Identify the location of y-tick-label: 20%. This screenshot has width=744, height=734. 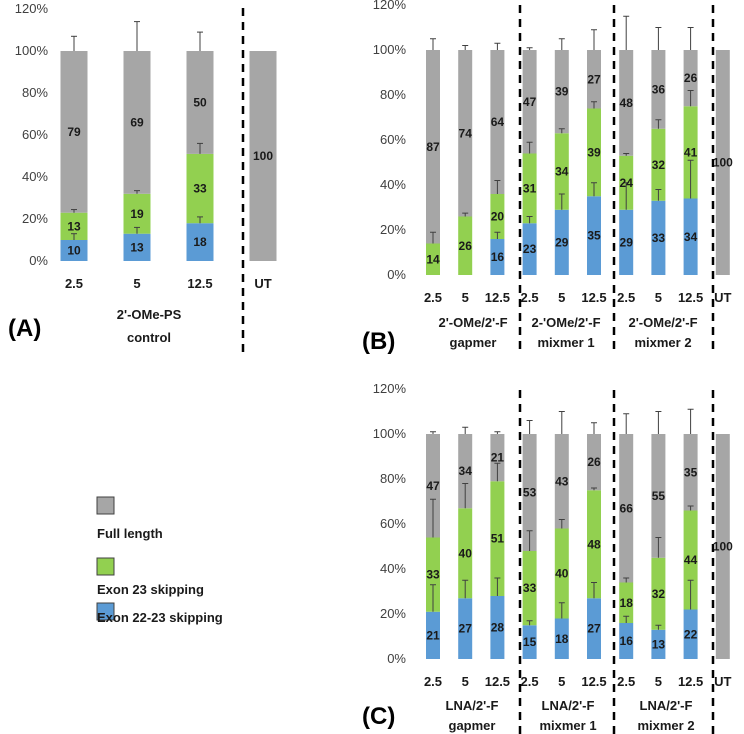
(393, 229).